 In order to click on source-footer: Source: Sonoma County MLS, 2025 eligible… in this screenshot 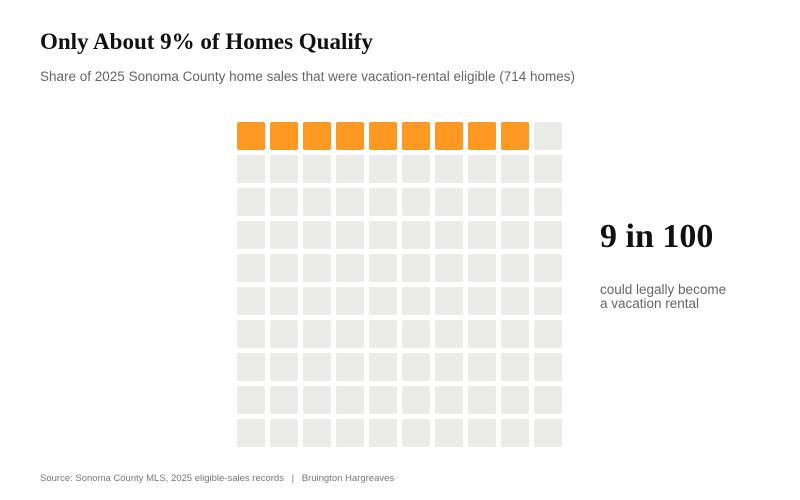, I will do `click(217, 478)`.